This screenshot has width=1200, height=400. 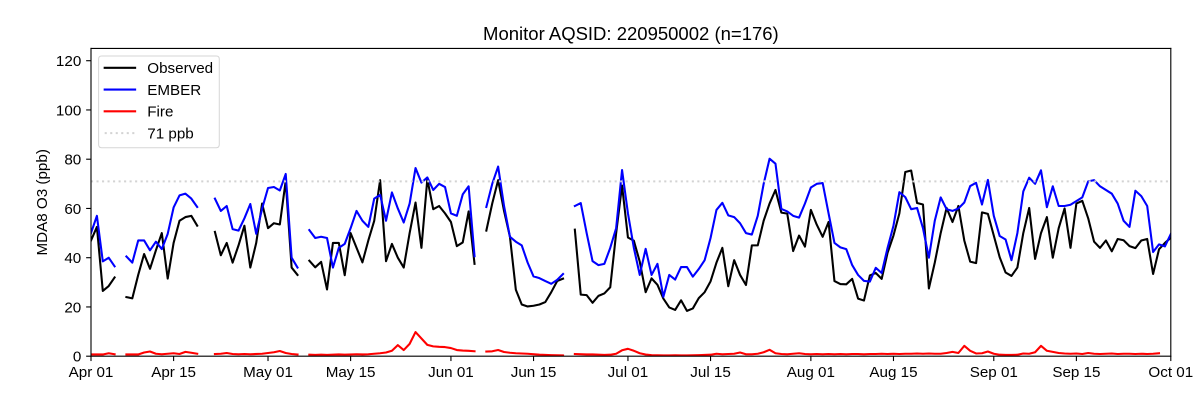 I want to click on svg-text: Jun 15, so click(x=534, y=372).